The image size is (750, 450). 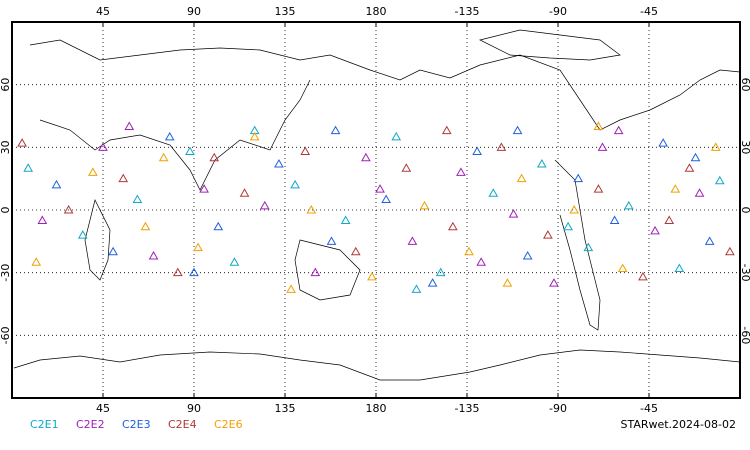 What do you see at coordinates (90, 424) in the screenshot?
I see `legend-label: C2E2` at bounding box center [90, 424].